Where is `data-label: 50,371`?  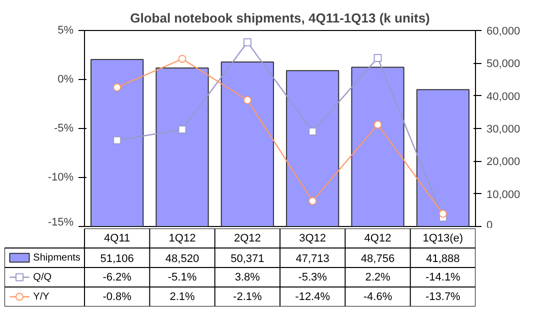
data-label: 50,371 is located at coordinates (247, 258).